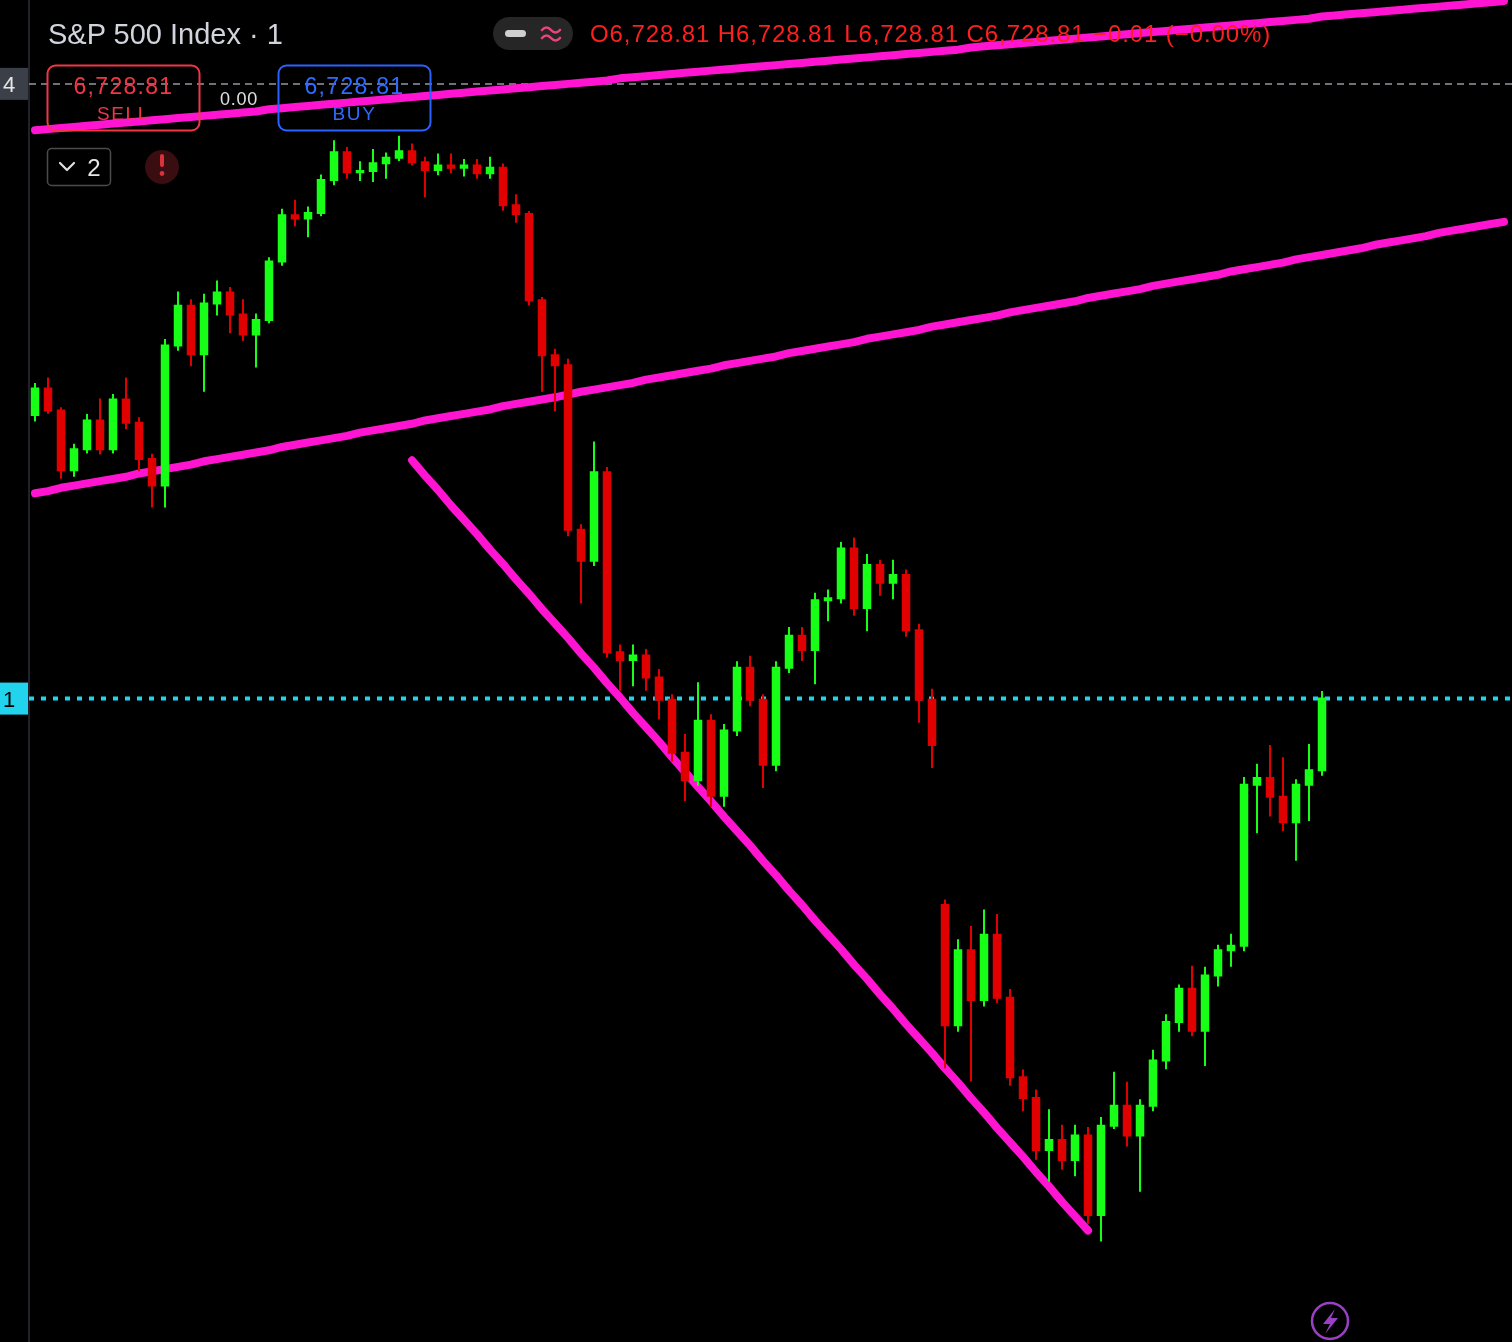 This screenshot has width=1512, height=1342. Describe the element at coordinates (9, 699) in the screenshot. I see `text: 1` at that location.